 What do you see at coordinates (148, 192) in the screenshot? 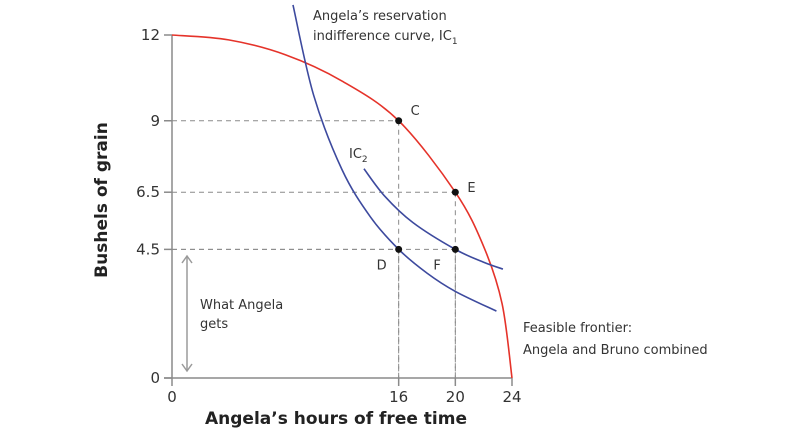
I see `y-tick-label: 6.5` at bounding box center [148, 192].